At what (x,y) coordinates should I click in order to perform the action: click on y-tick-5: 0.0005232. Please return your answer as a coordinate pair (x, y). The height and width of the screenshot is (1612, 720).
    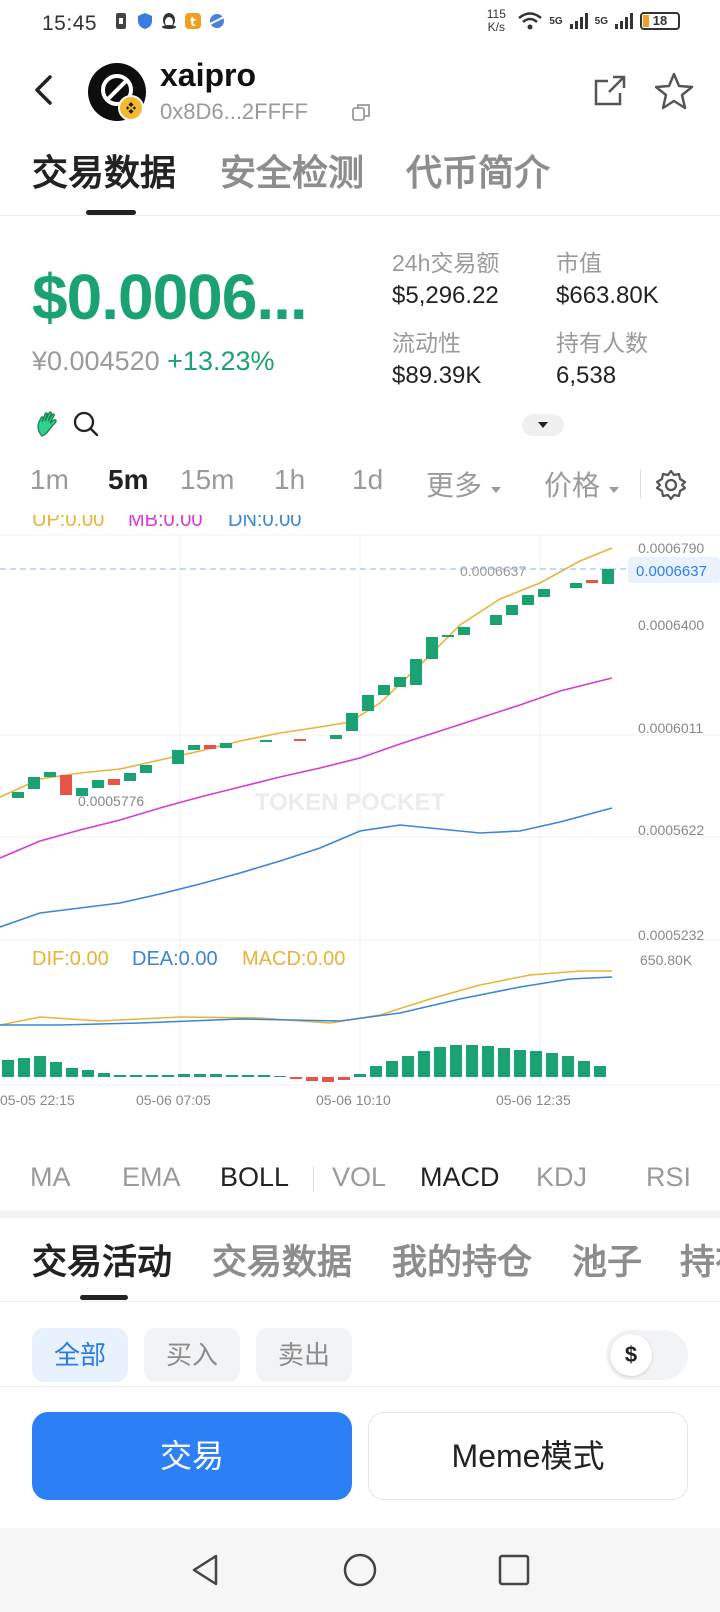
    Looking at the image, I should click on (671, 935).